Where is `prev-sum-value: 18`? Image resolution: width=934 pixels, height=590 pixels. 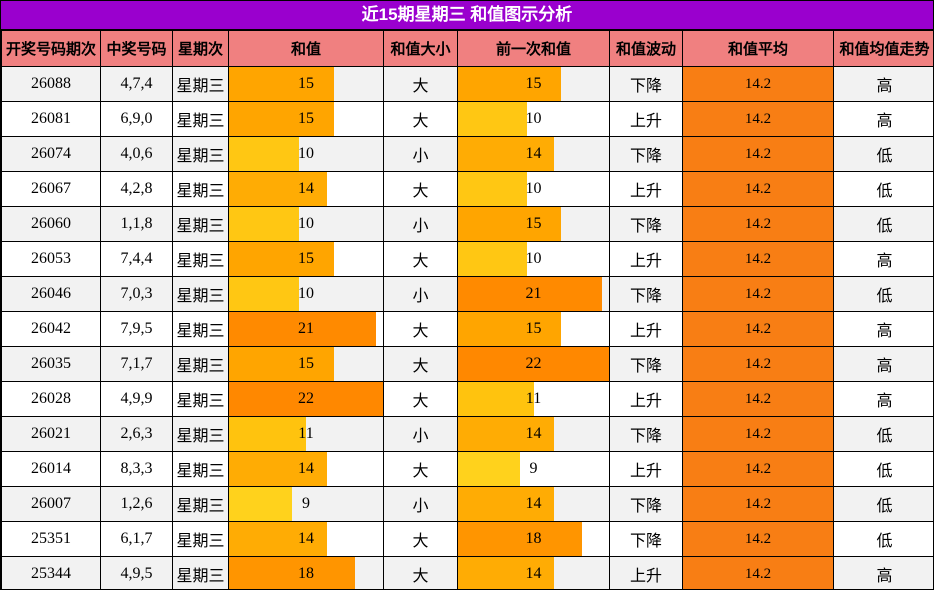
prev-sum-value: 18 is located at coordinates (533, 538).